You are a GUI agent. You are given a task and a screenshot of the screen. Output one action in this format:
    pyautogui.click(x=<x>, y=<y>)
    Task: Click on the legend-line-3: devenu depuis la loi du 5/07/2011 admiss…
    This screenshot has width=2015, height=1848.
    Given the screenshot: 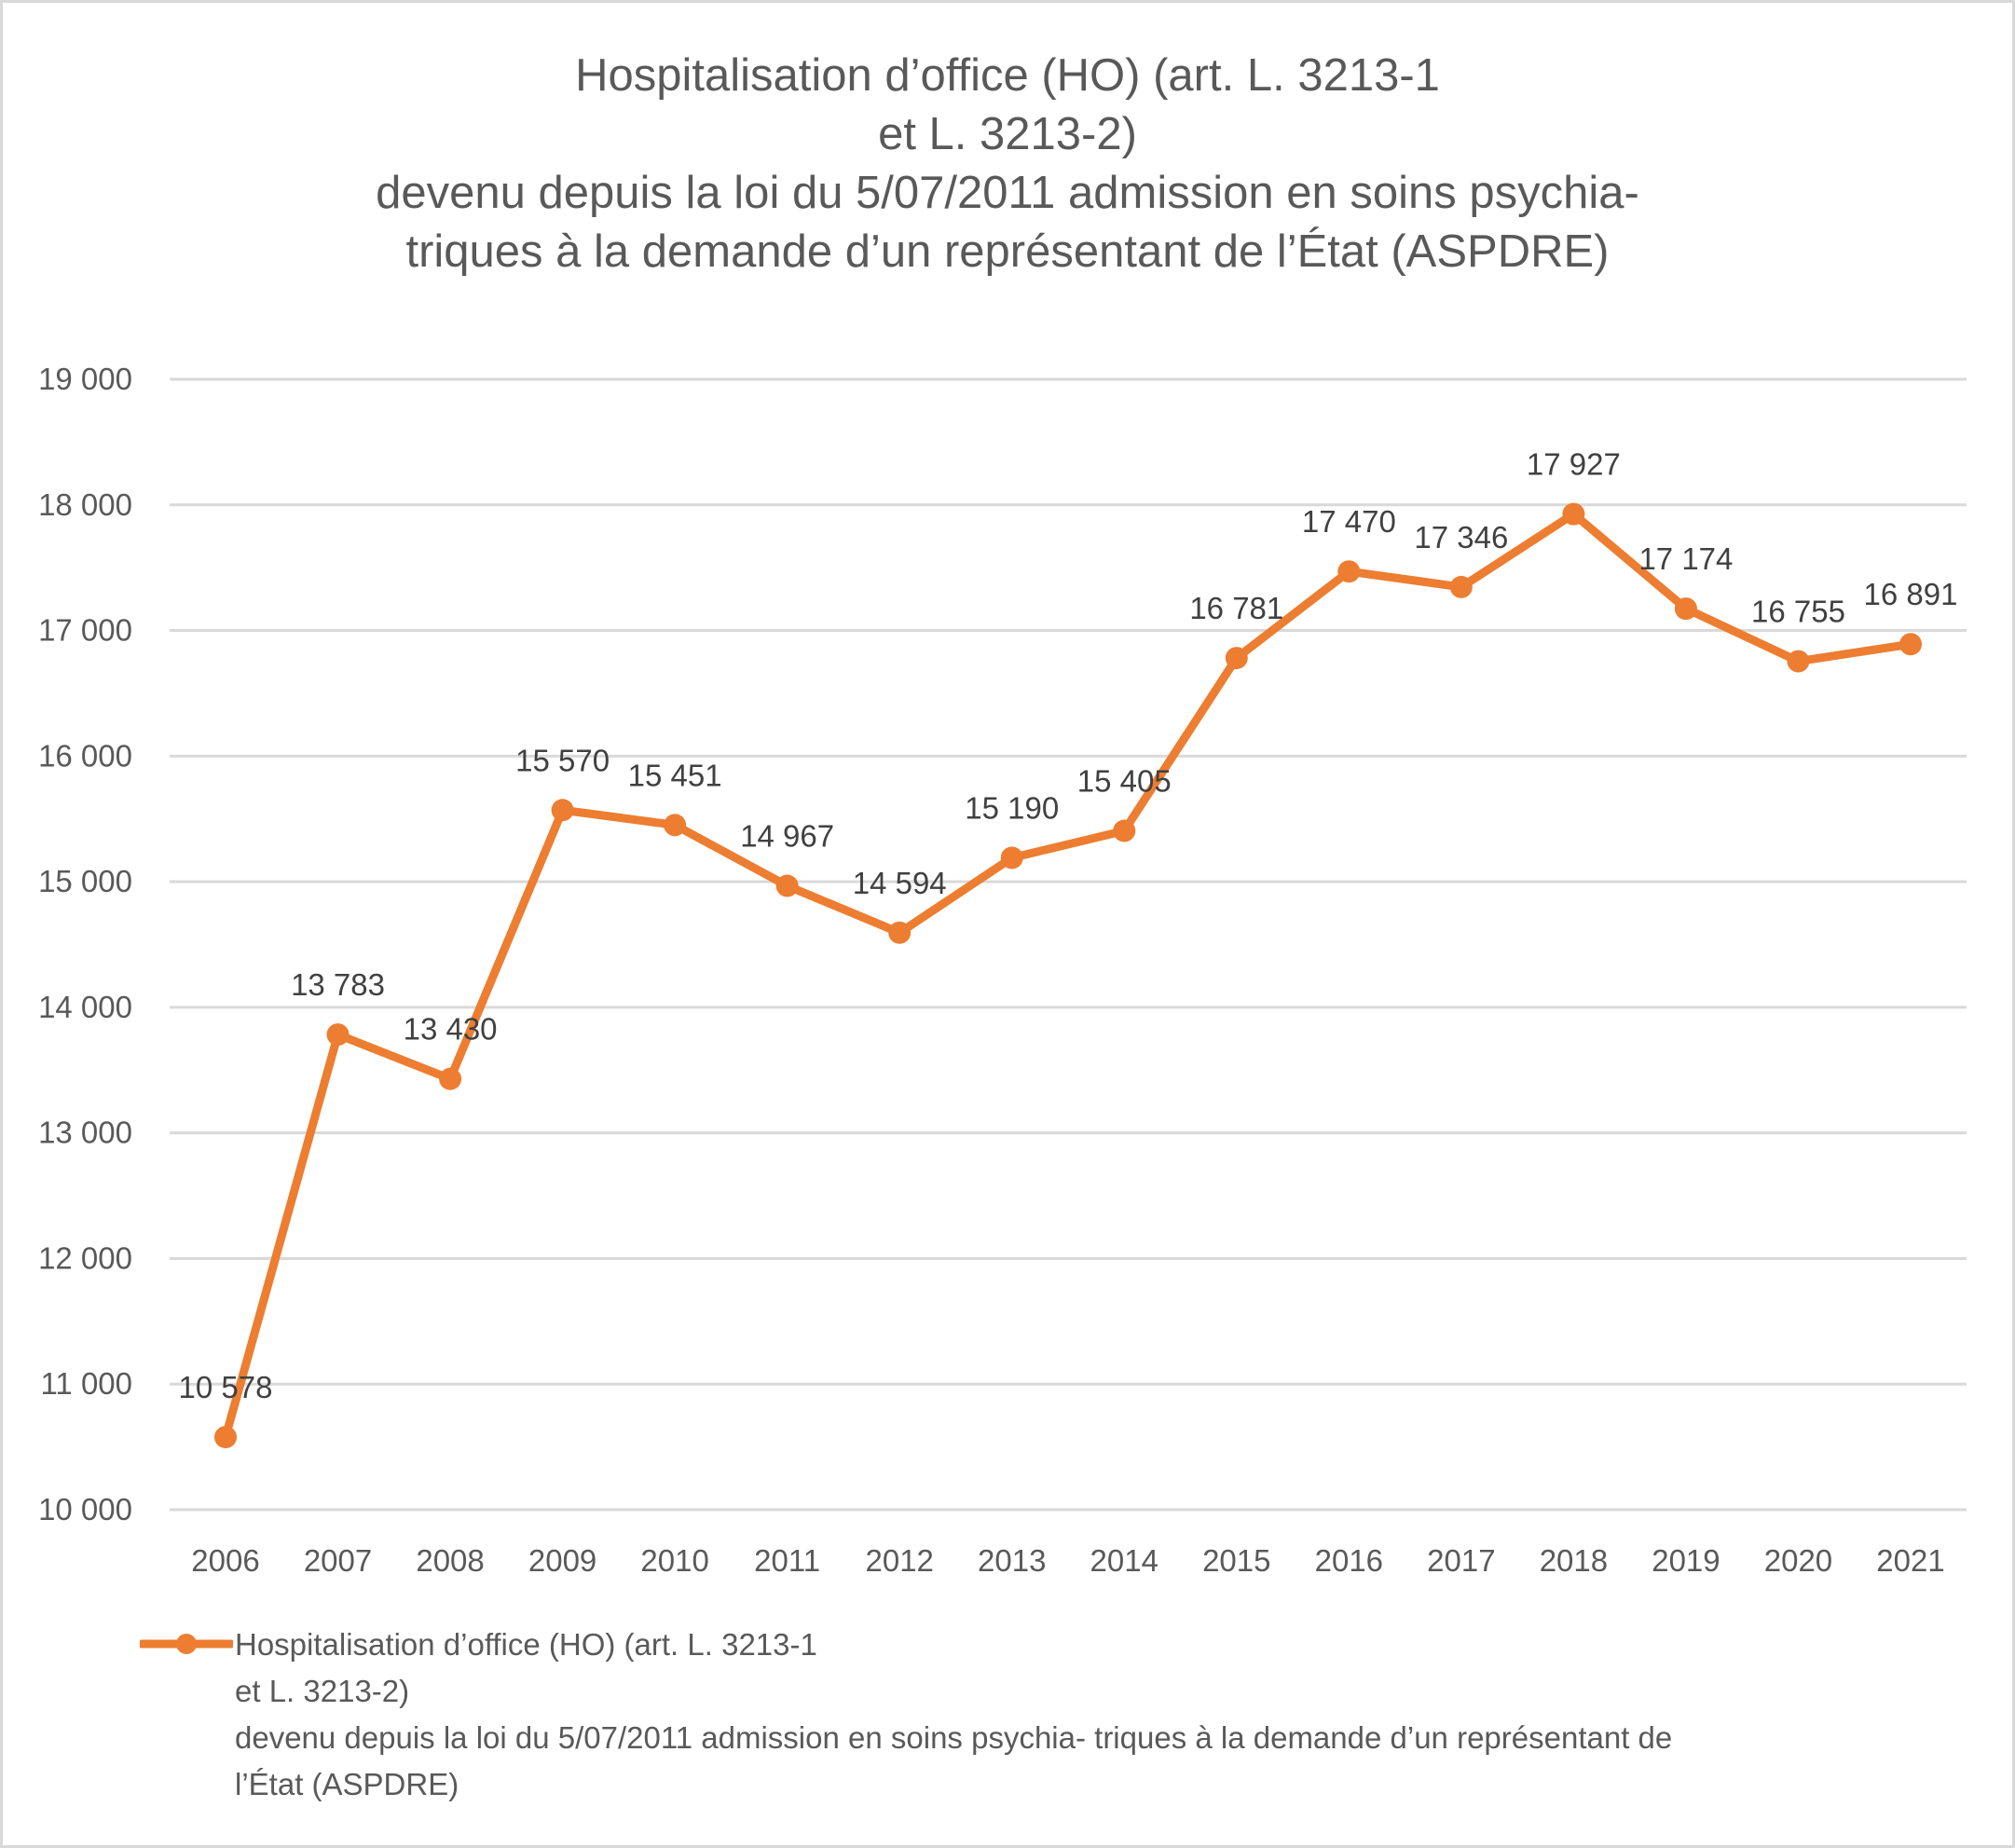 What is the action you would take?
    pyautogui.click(x=954, y=1737)
    